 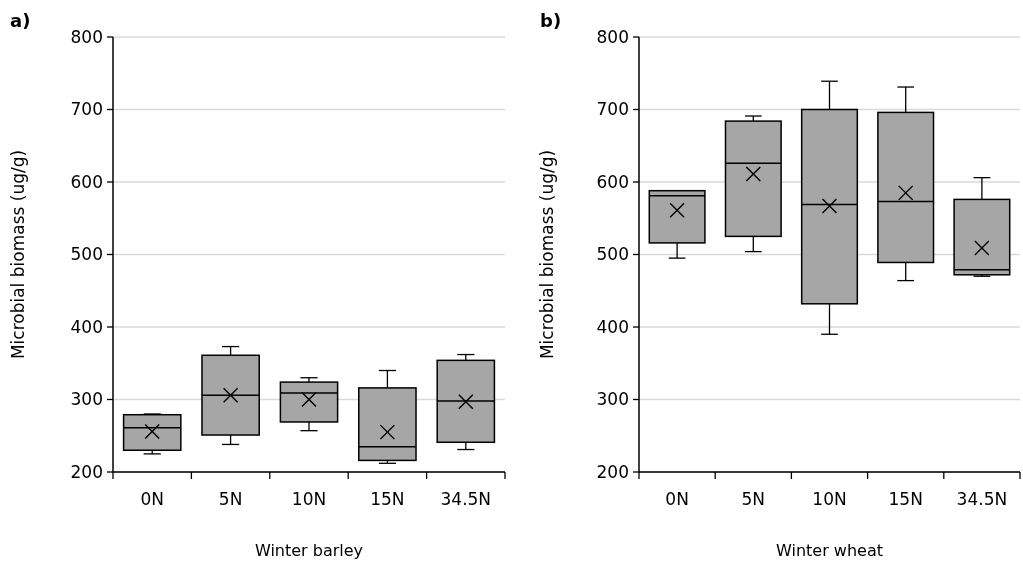 I want to click on chart-title: a), so click(x=20, y=20).